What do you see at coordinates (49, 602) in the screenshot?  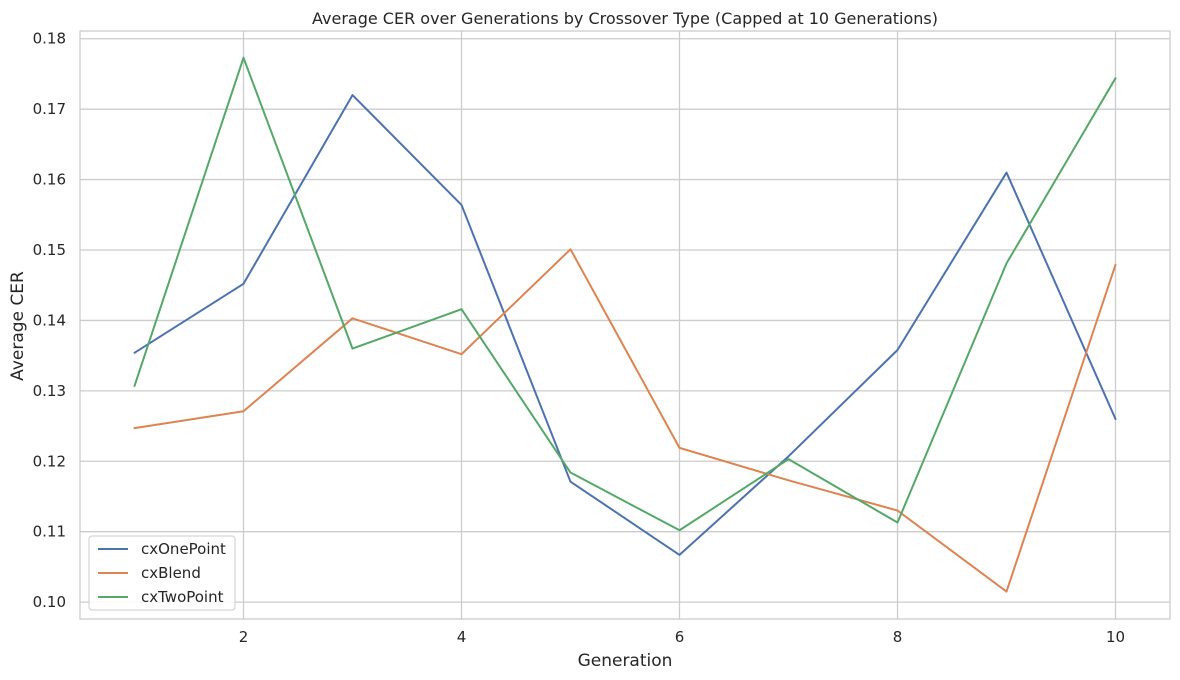 I see `y-tick-label: 0.10` at bounding box center [49, 602].